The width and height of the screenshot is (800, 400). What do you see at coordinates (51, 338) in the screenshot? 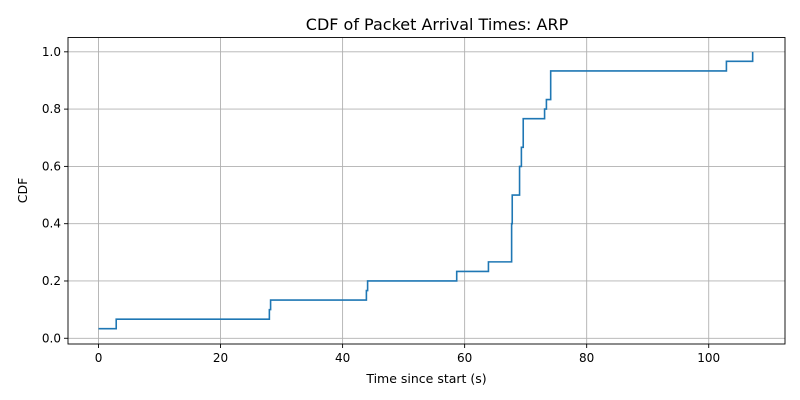
I see `y-tick-label: 0.0` at bounding box center [51, 338].